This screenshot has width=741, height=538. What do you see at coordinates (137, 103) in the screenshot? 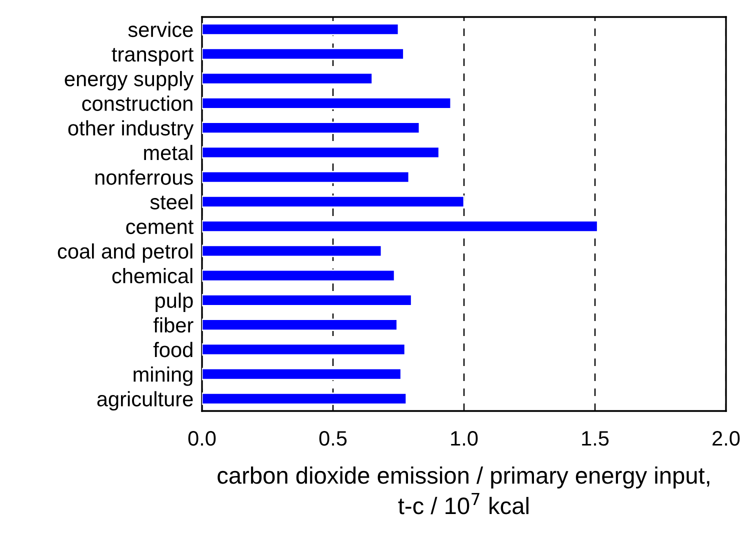
I see `y-tick-label: construction` at bounding box center [137, 103].